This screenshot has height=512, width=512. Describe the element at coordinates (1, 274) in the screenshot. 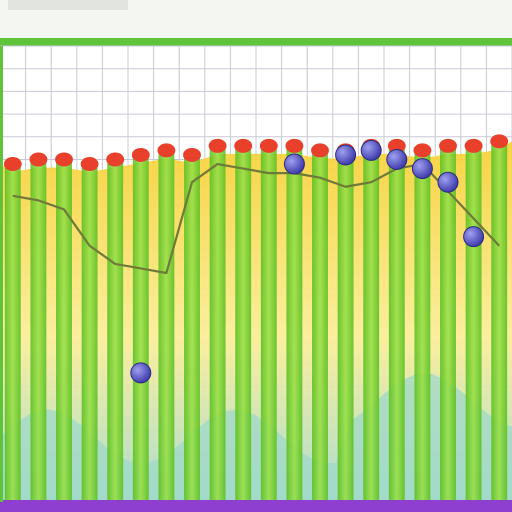

I see `left-frame-edge` at that location.